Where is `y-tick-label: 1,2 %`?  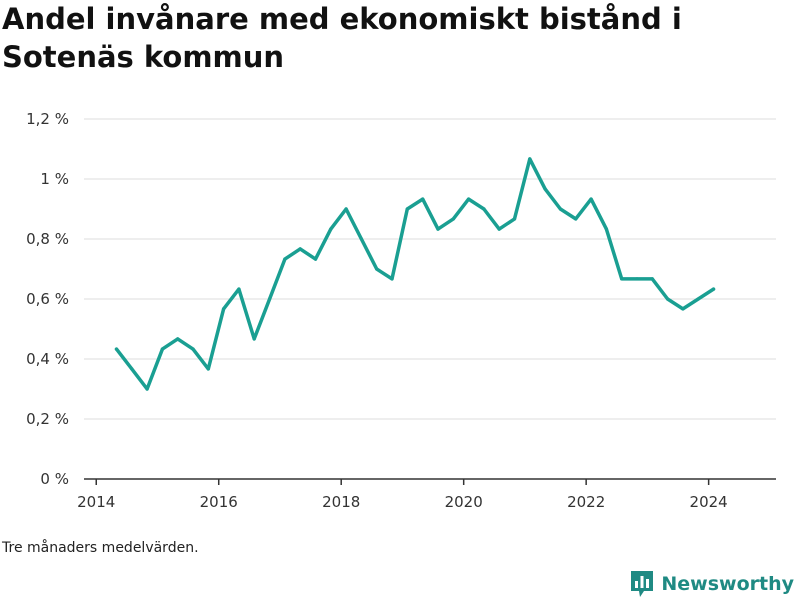
y-tick-label: 1,2 % is located at coordinates (47, 119).